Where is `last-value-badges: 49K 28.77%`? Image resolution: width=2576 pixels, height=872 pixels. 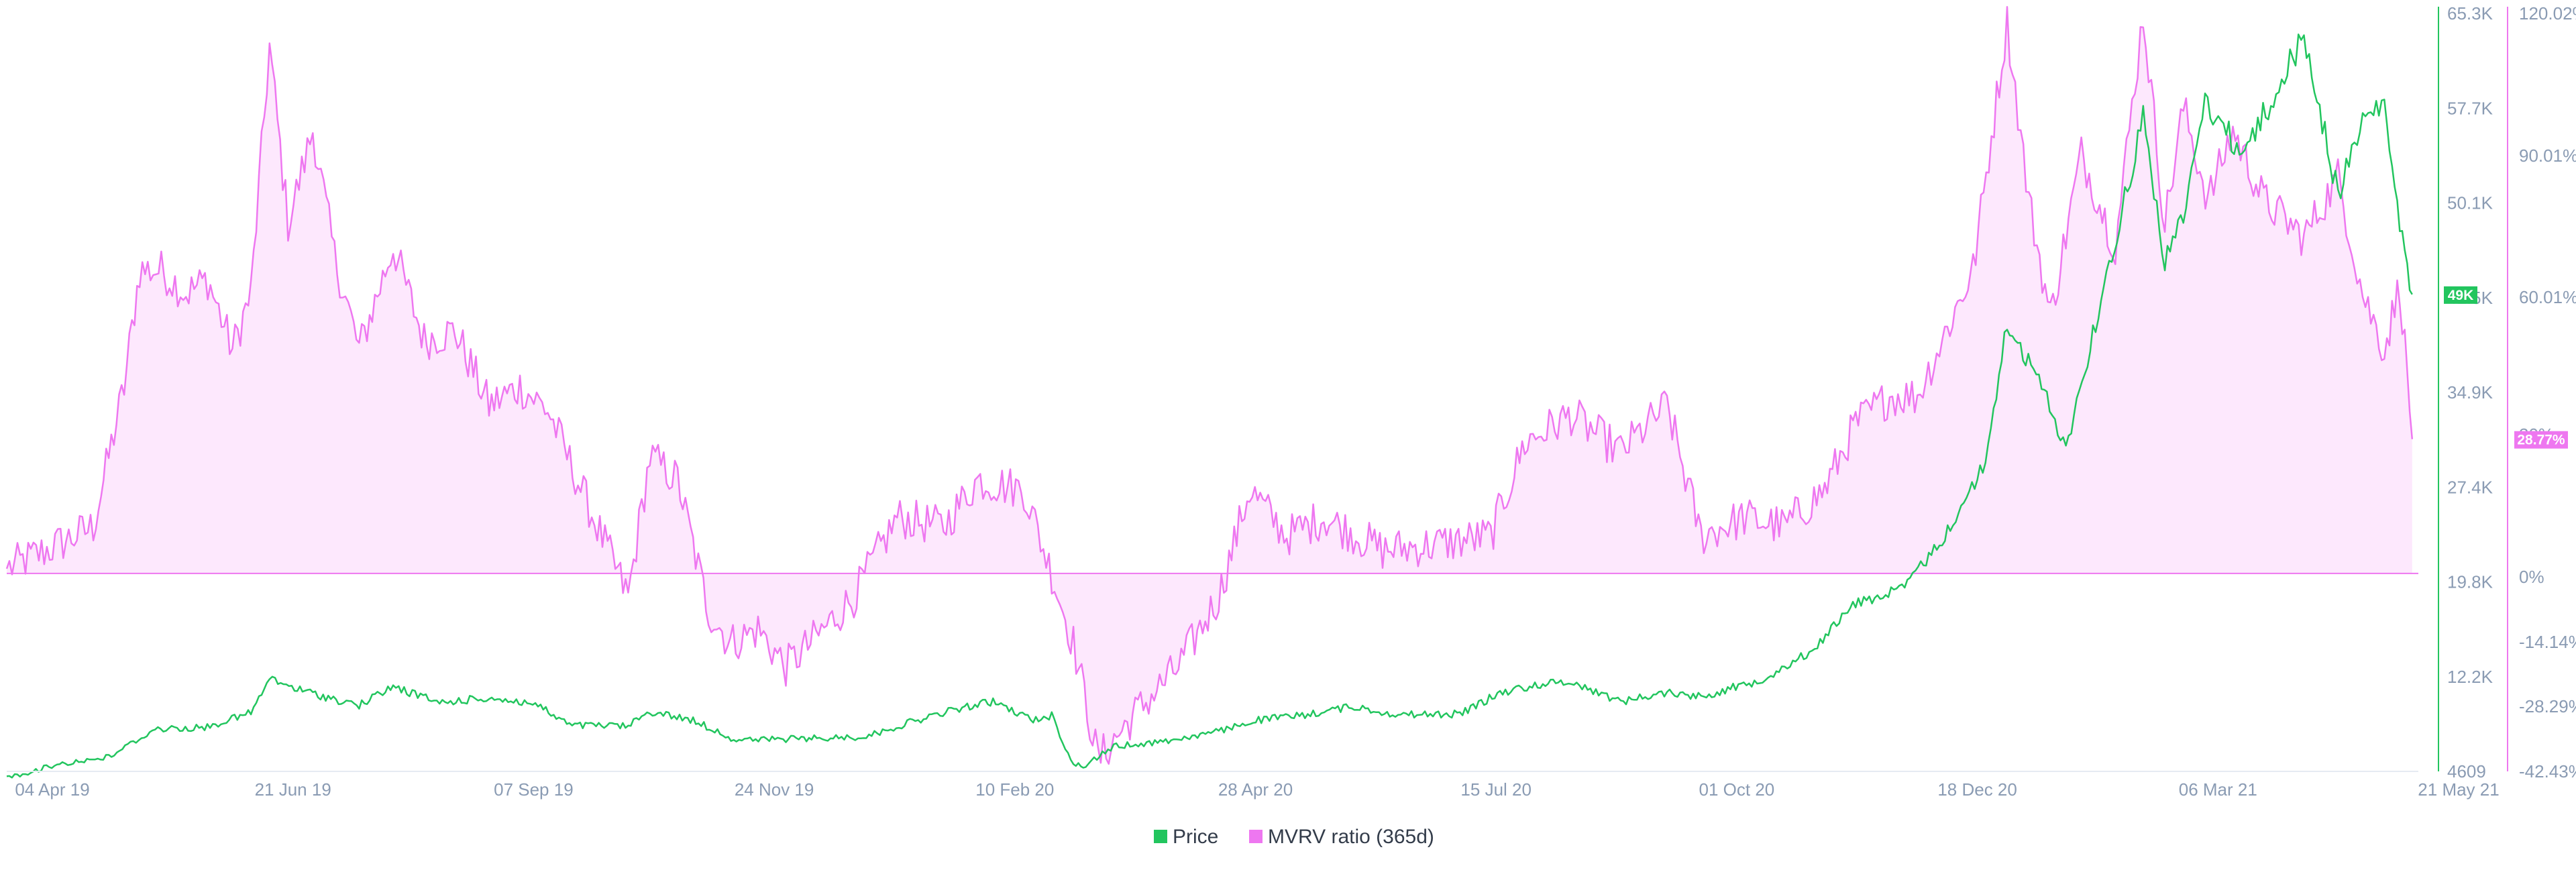
last-value-badges: 49K 28.77% is located at coordinates (2506, 368).